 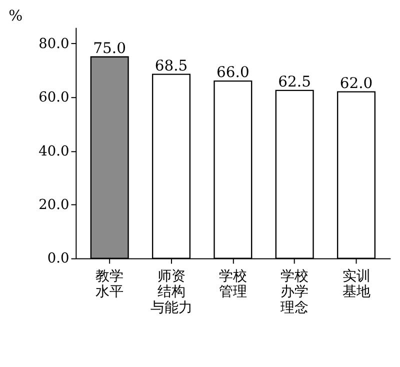 I want to click on data-label: 62.0, so click(x=356, y=83).